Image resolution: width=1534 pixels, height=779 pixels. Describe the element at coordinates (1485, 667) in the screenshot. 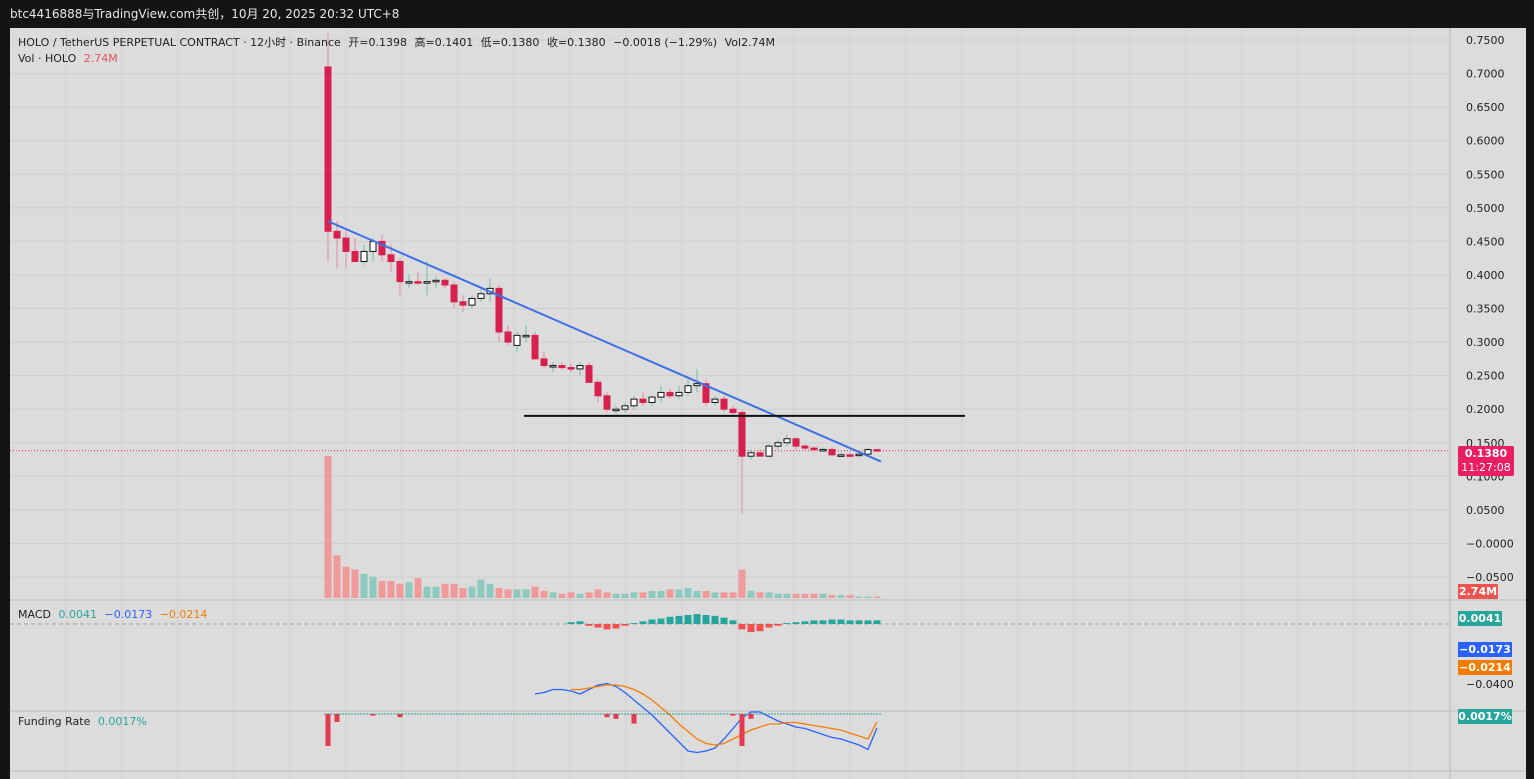

I see `macd-signal-tag: −0.0214` at that location.